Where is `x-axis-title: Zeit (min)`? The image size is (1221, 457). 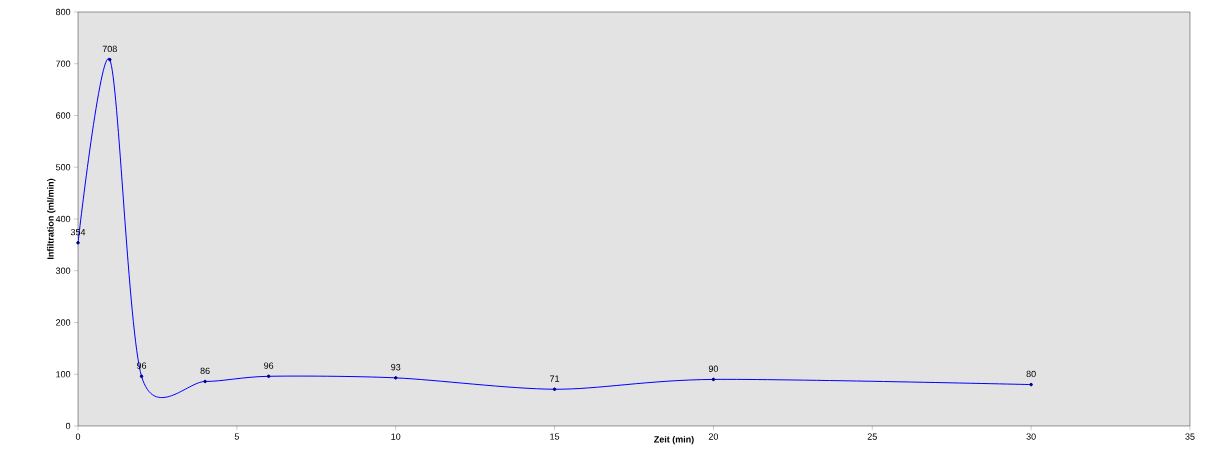
x-axis-title: Zeit (min) is located at coordinates (674, 440).